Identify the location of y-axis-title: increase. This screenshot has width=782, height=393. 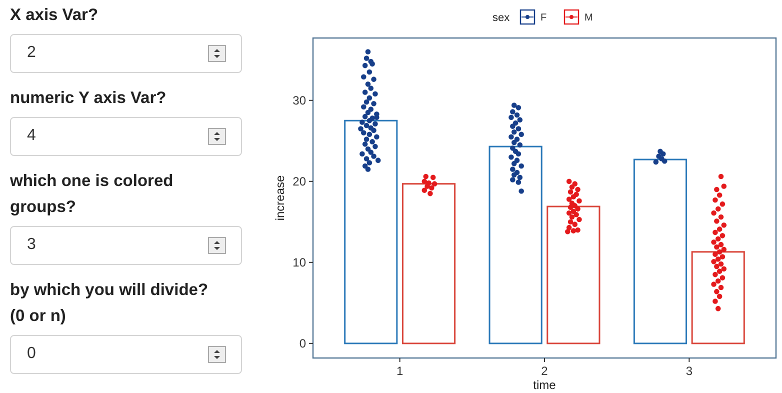
(280, 197).